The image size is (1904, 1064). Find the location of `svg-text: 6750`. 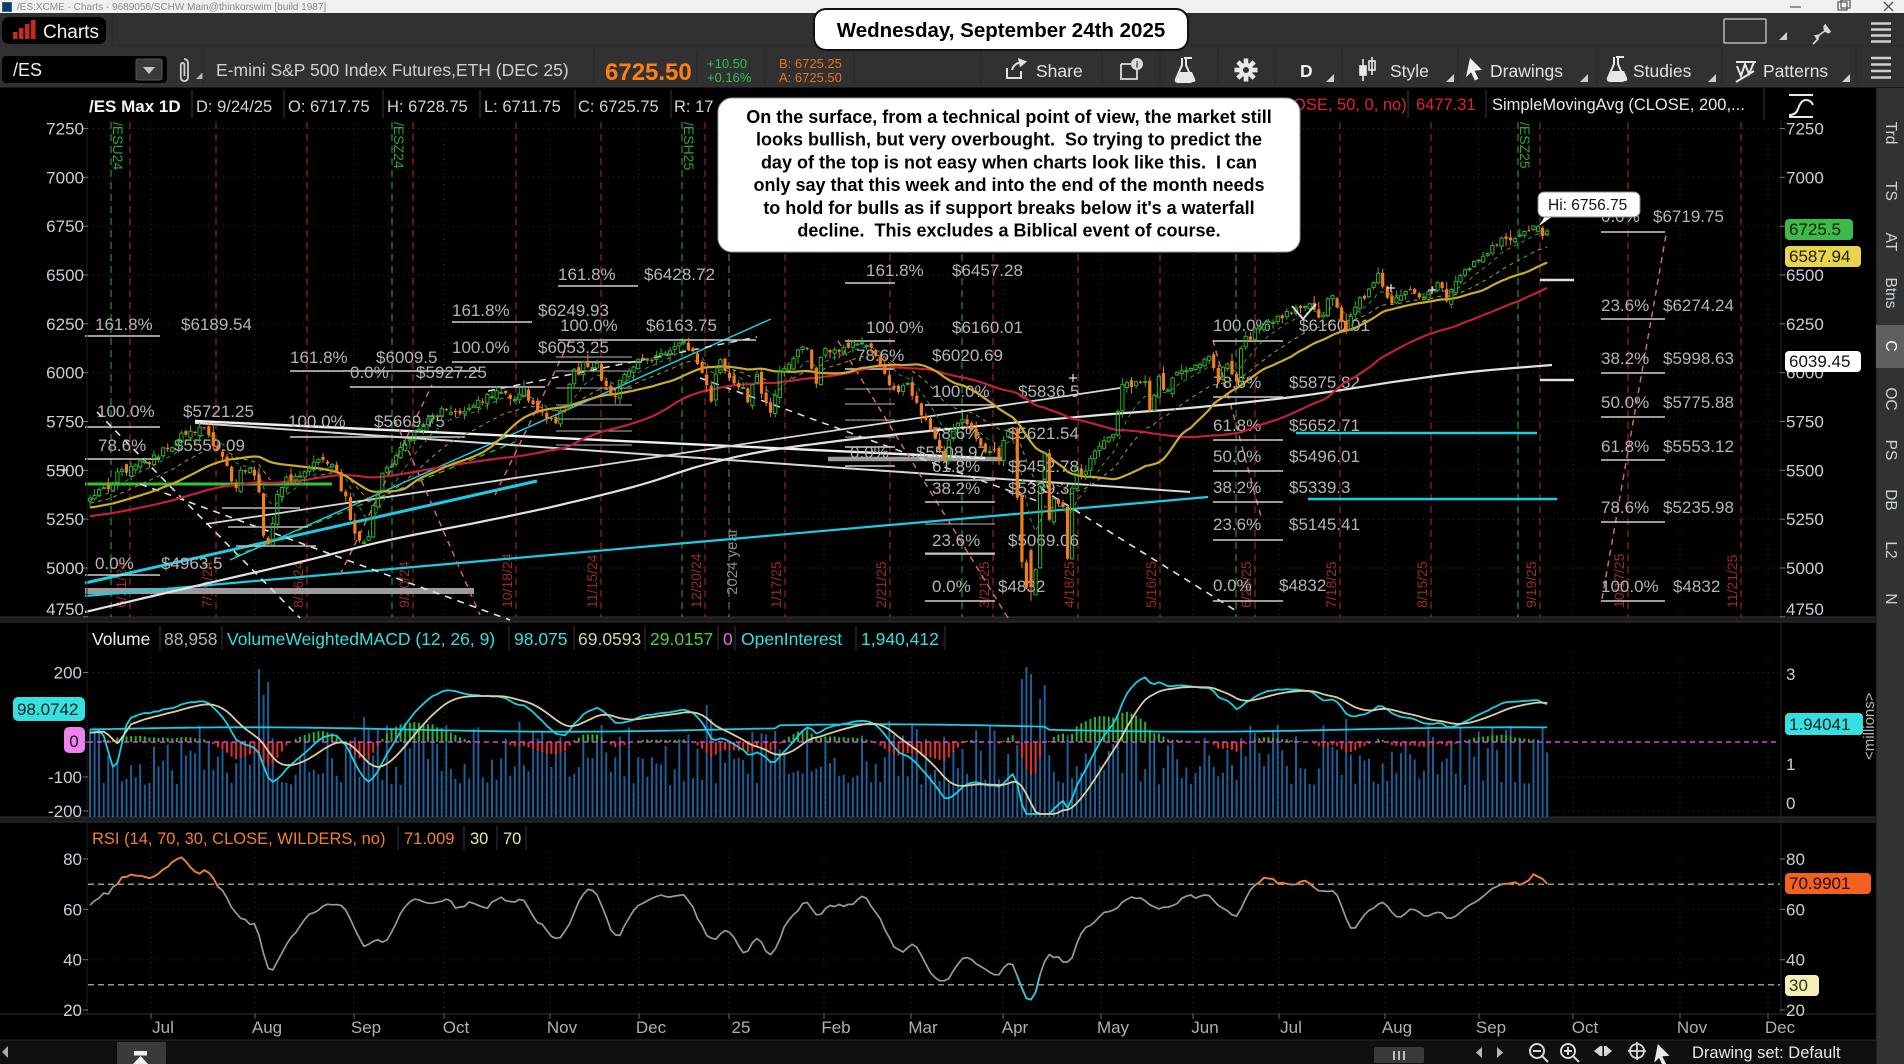

svg-text: 6750 is located at coordinates (65, 226).